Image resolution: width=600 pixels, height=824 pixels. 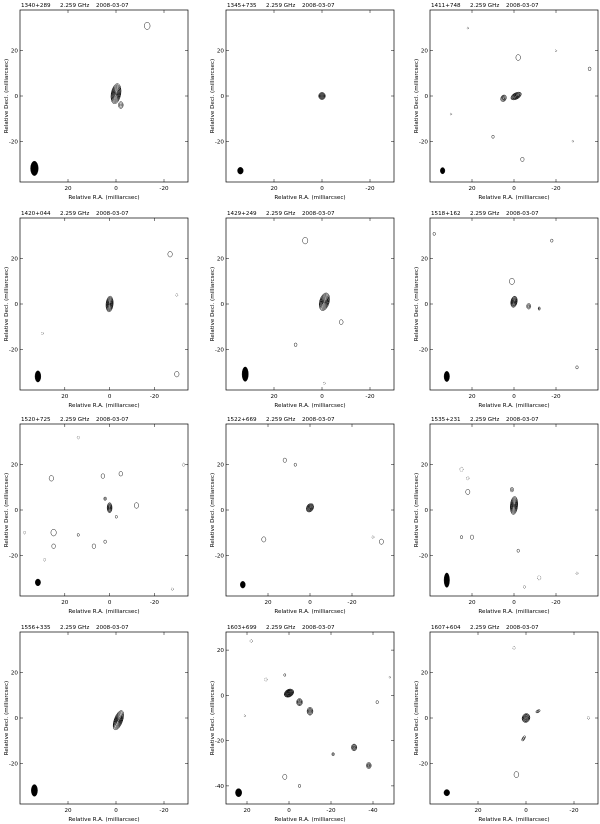 What do you see at coordinates (513, 406) in the screenshot?
I see `x-axis-label: Relative R.A. (milliarcsec)` at bounding box center [513, 406].